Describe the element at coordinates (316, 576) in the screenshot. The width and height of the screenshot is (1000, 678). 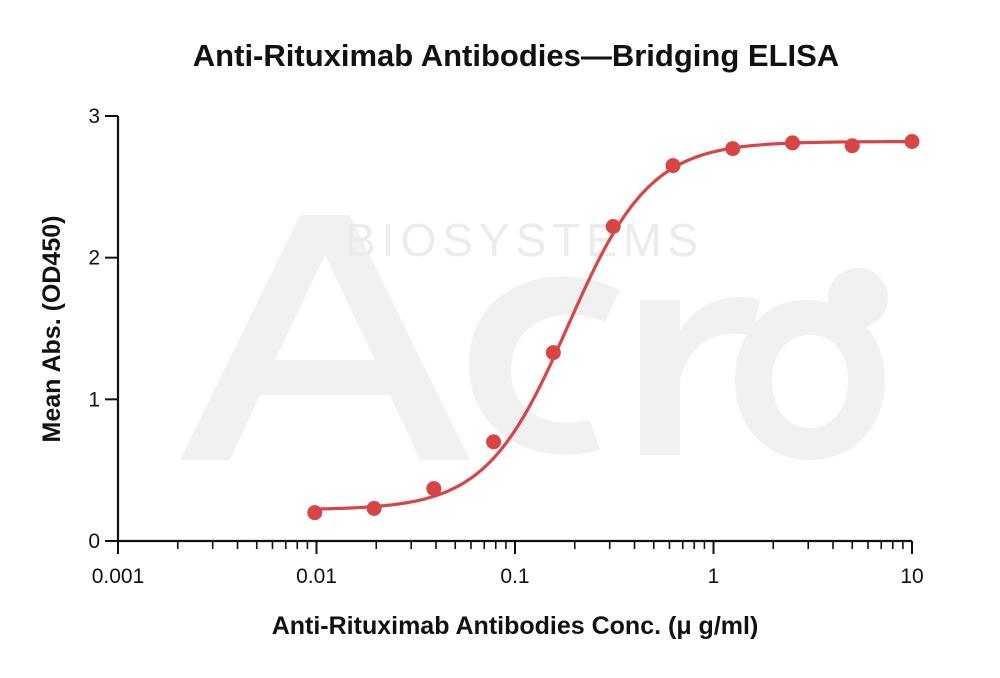
I see `x-tick-label: 0.01` at that location.